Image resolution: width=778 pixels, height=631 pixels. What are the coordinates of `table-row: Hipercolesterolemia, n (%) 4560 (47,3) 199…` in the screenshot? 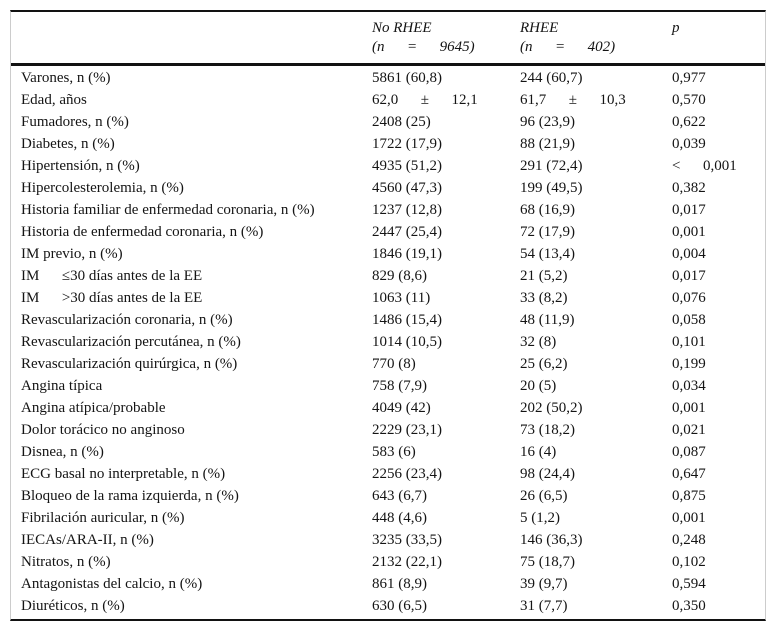 It's located at (388, 188).